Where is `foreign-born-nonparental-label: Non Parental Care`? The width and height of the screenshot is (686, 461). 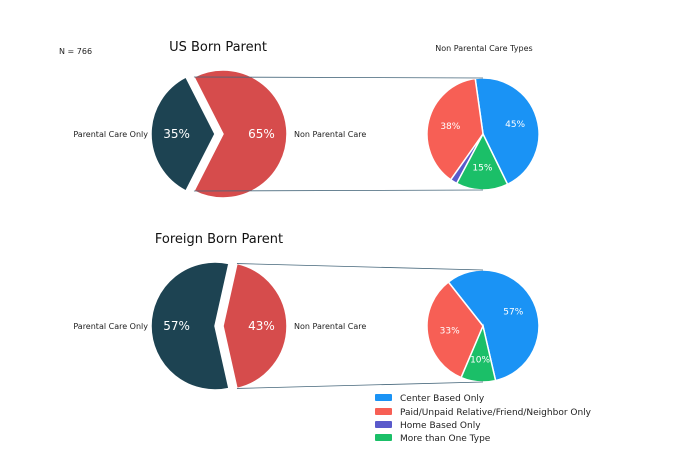 foreign-born-nonparental-label: Non Parental Care is located at coordinates (330, 326).